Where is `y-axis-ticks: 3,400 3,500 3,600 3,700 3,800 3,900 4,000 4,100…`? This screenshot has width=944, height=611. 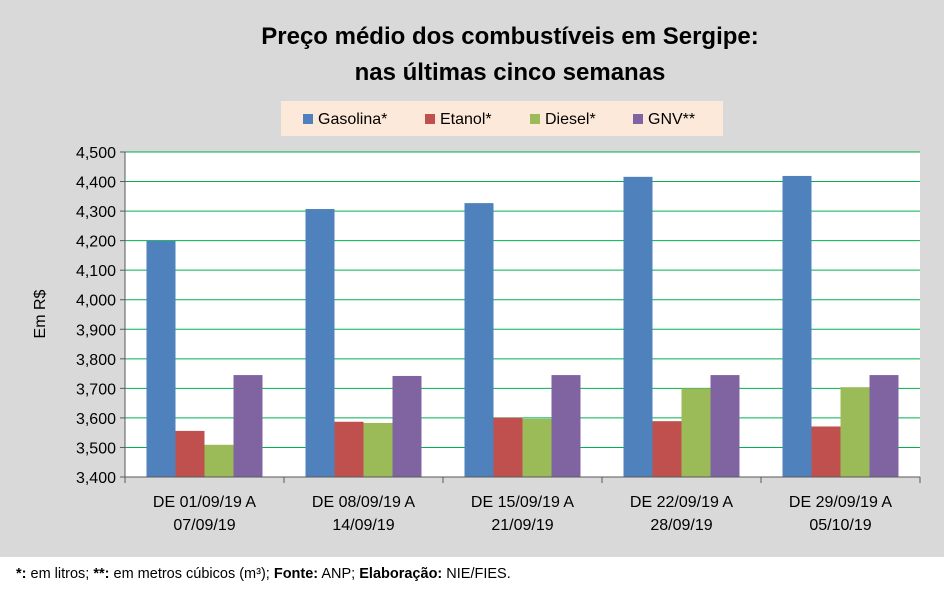 y-axis-ticks: 3,400 3,500 3,600 3,700 3,800 3,900 4,000 4,100… is located at coordinates (100, 316).